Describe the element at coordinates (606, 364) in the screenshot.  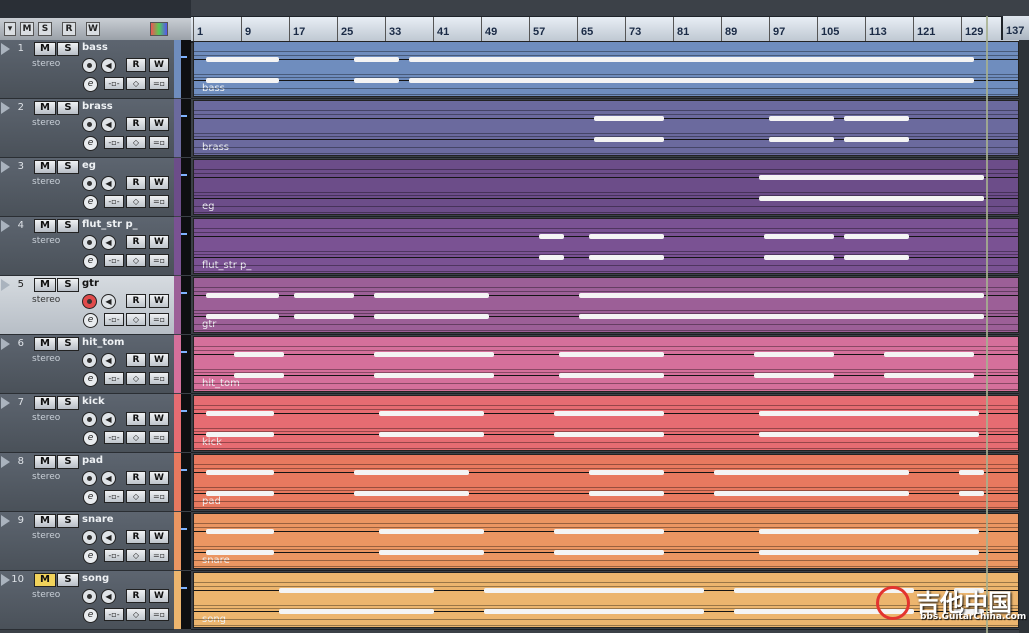
I see `audio-part: hit_tom` at that location.